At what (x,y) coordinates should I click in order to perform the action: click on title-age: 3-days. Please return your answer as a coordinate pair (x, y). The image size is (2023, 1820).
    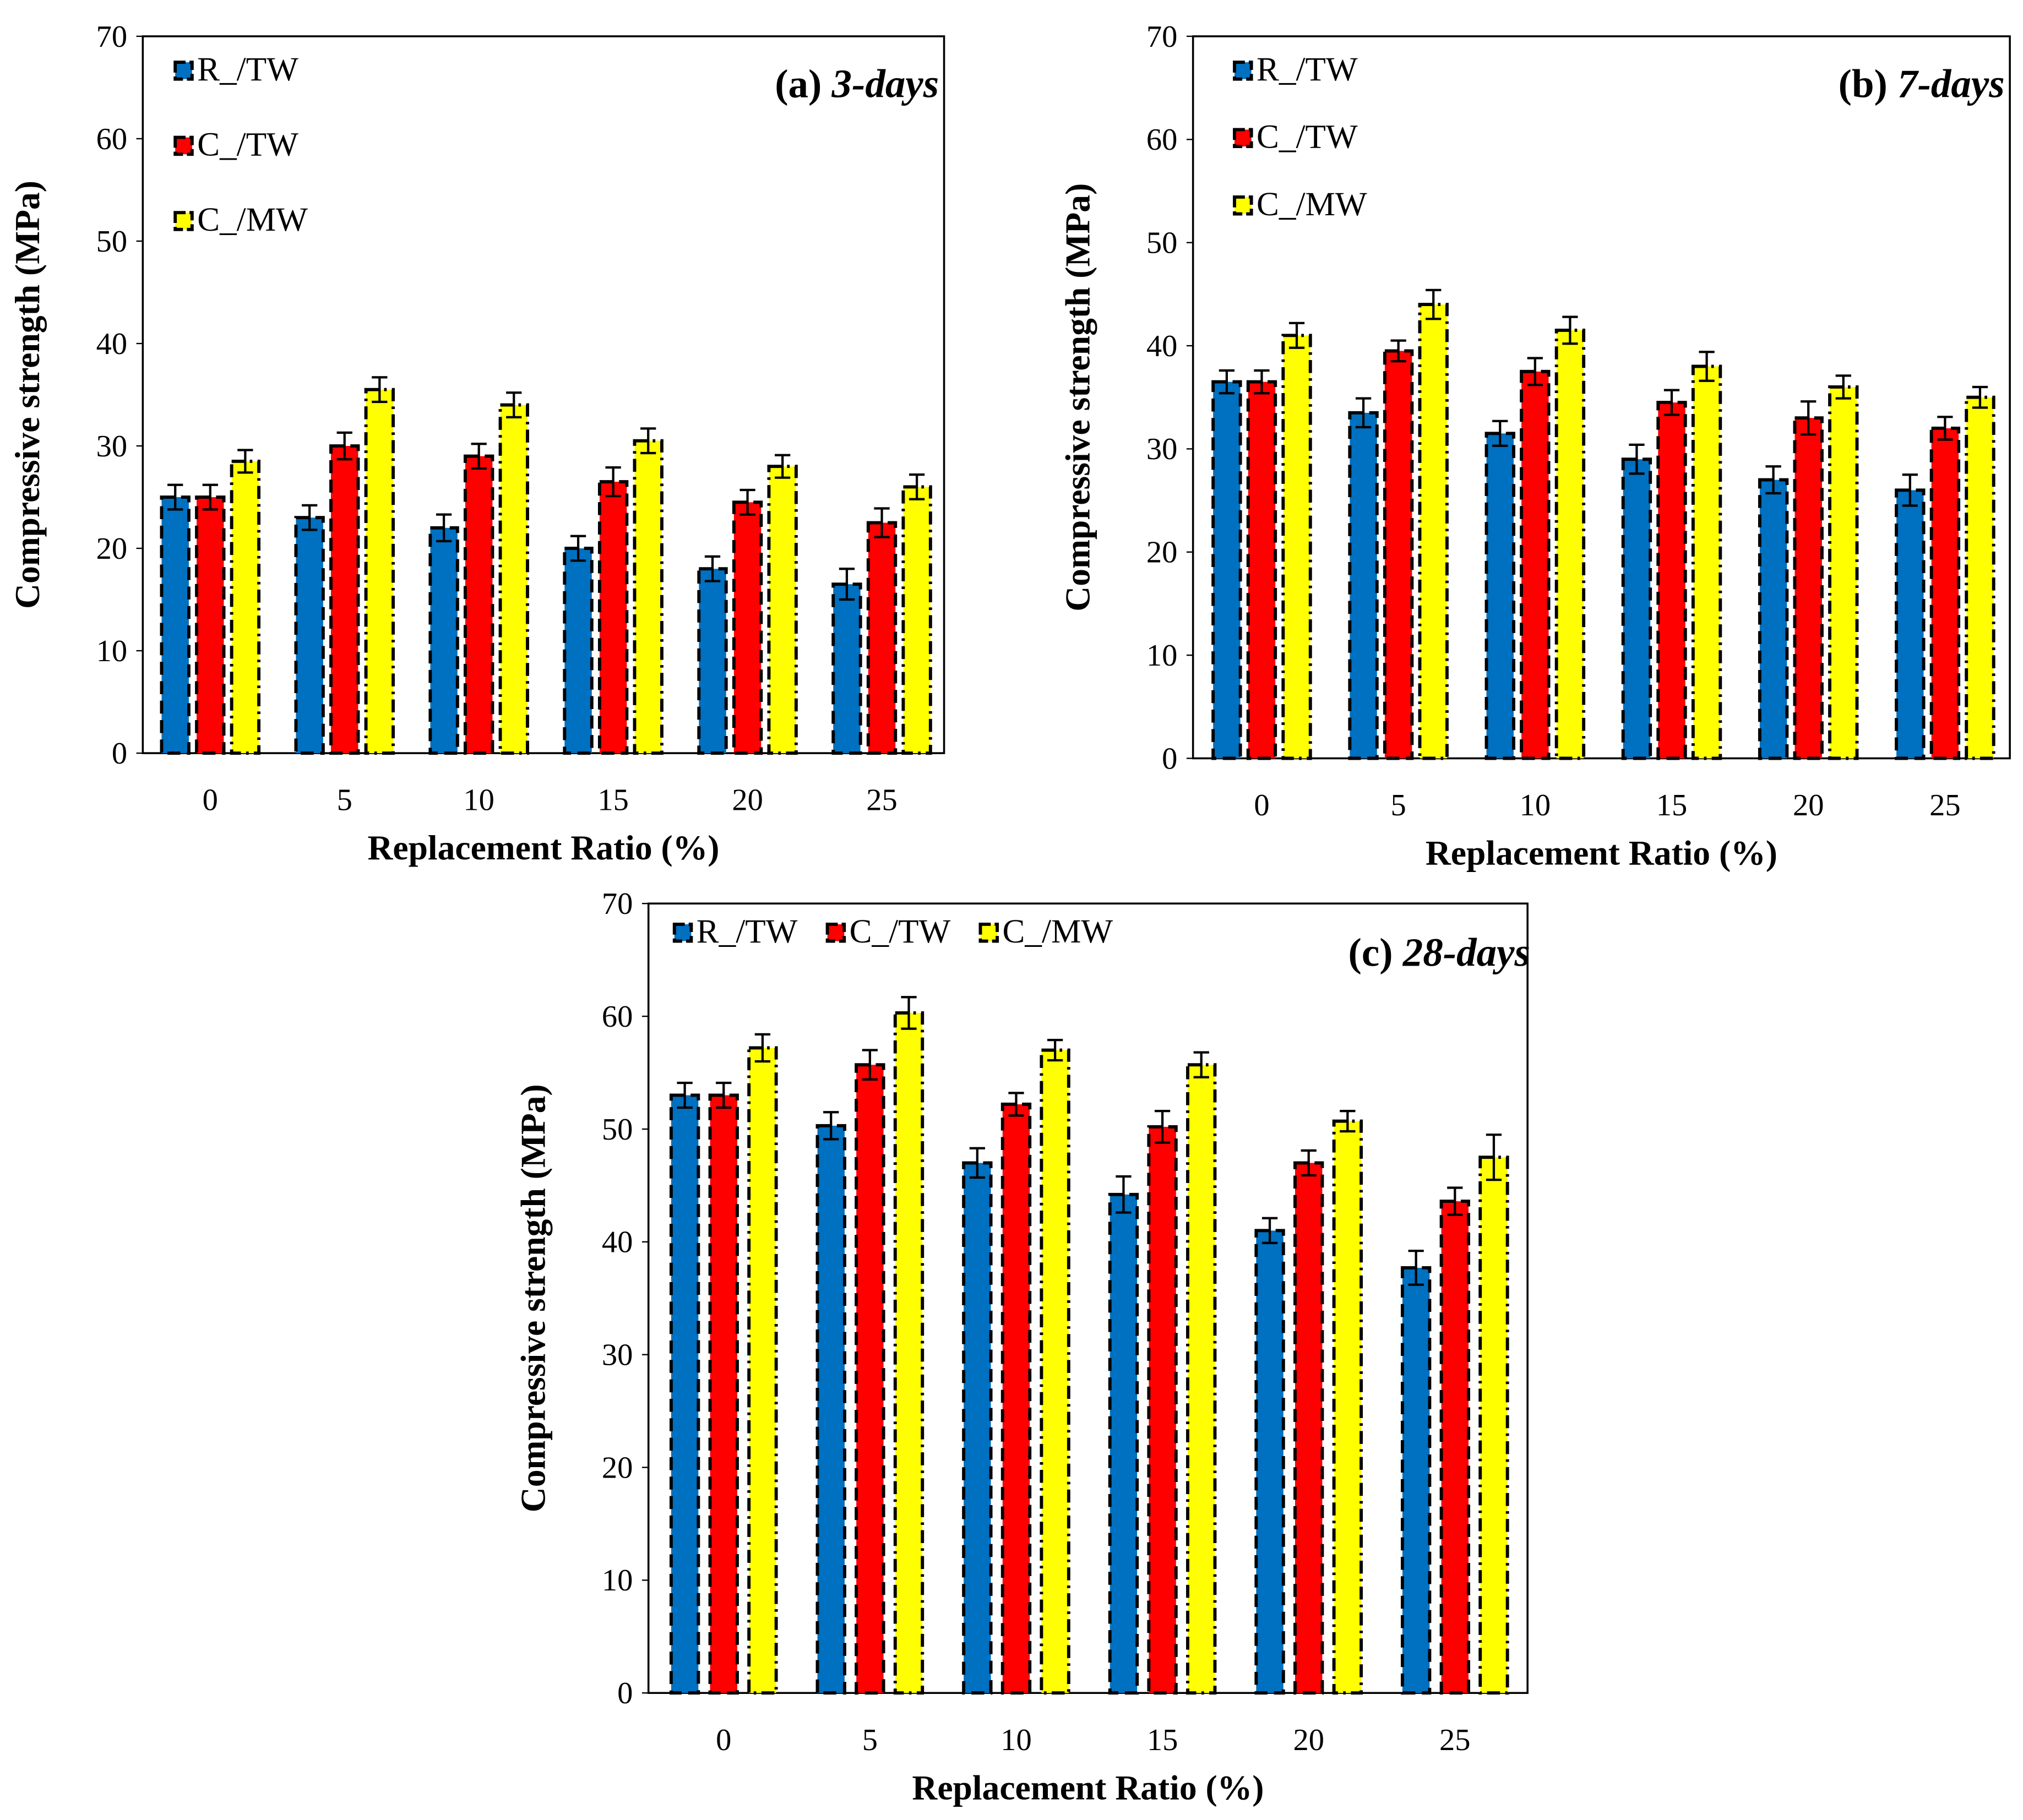
    Looking at the image, I should click on (885, 84).